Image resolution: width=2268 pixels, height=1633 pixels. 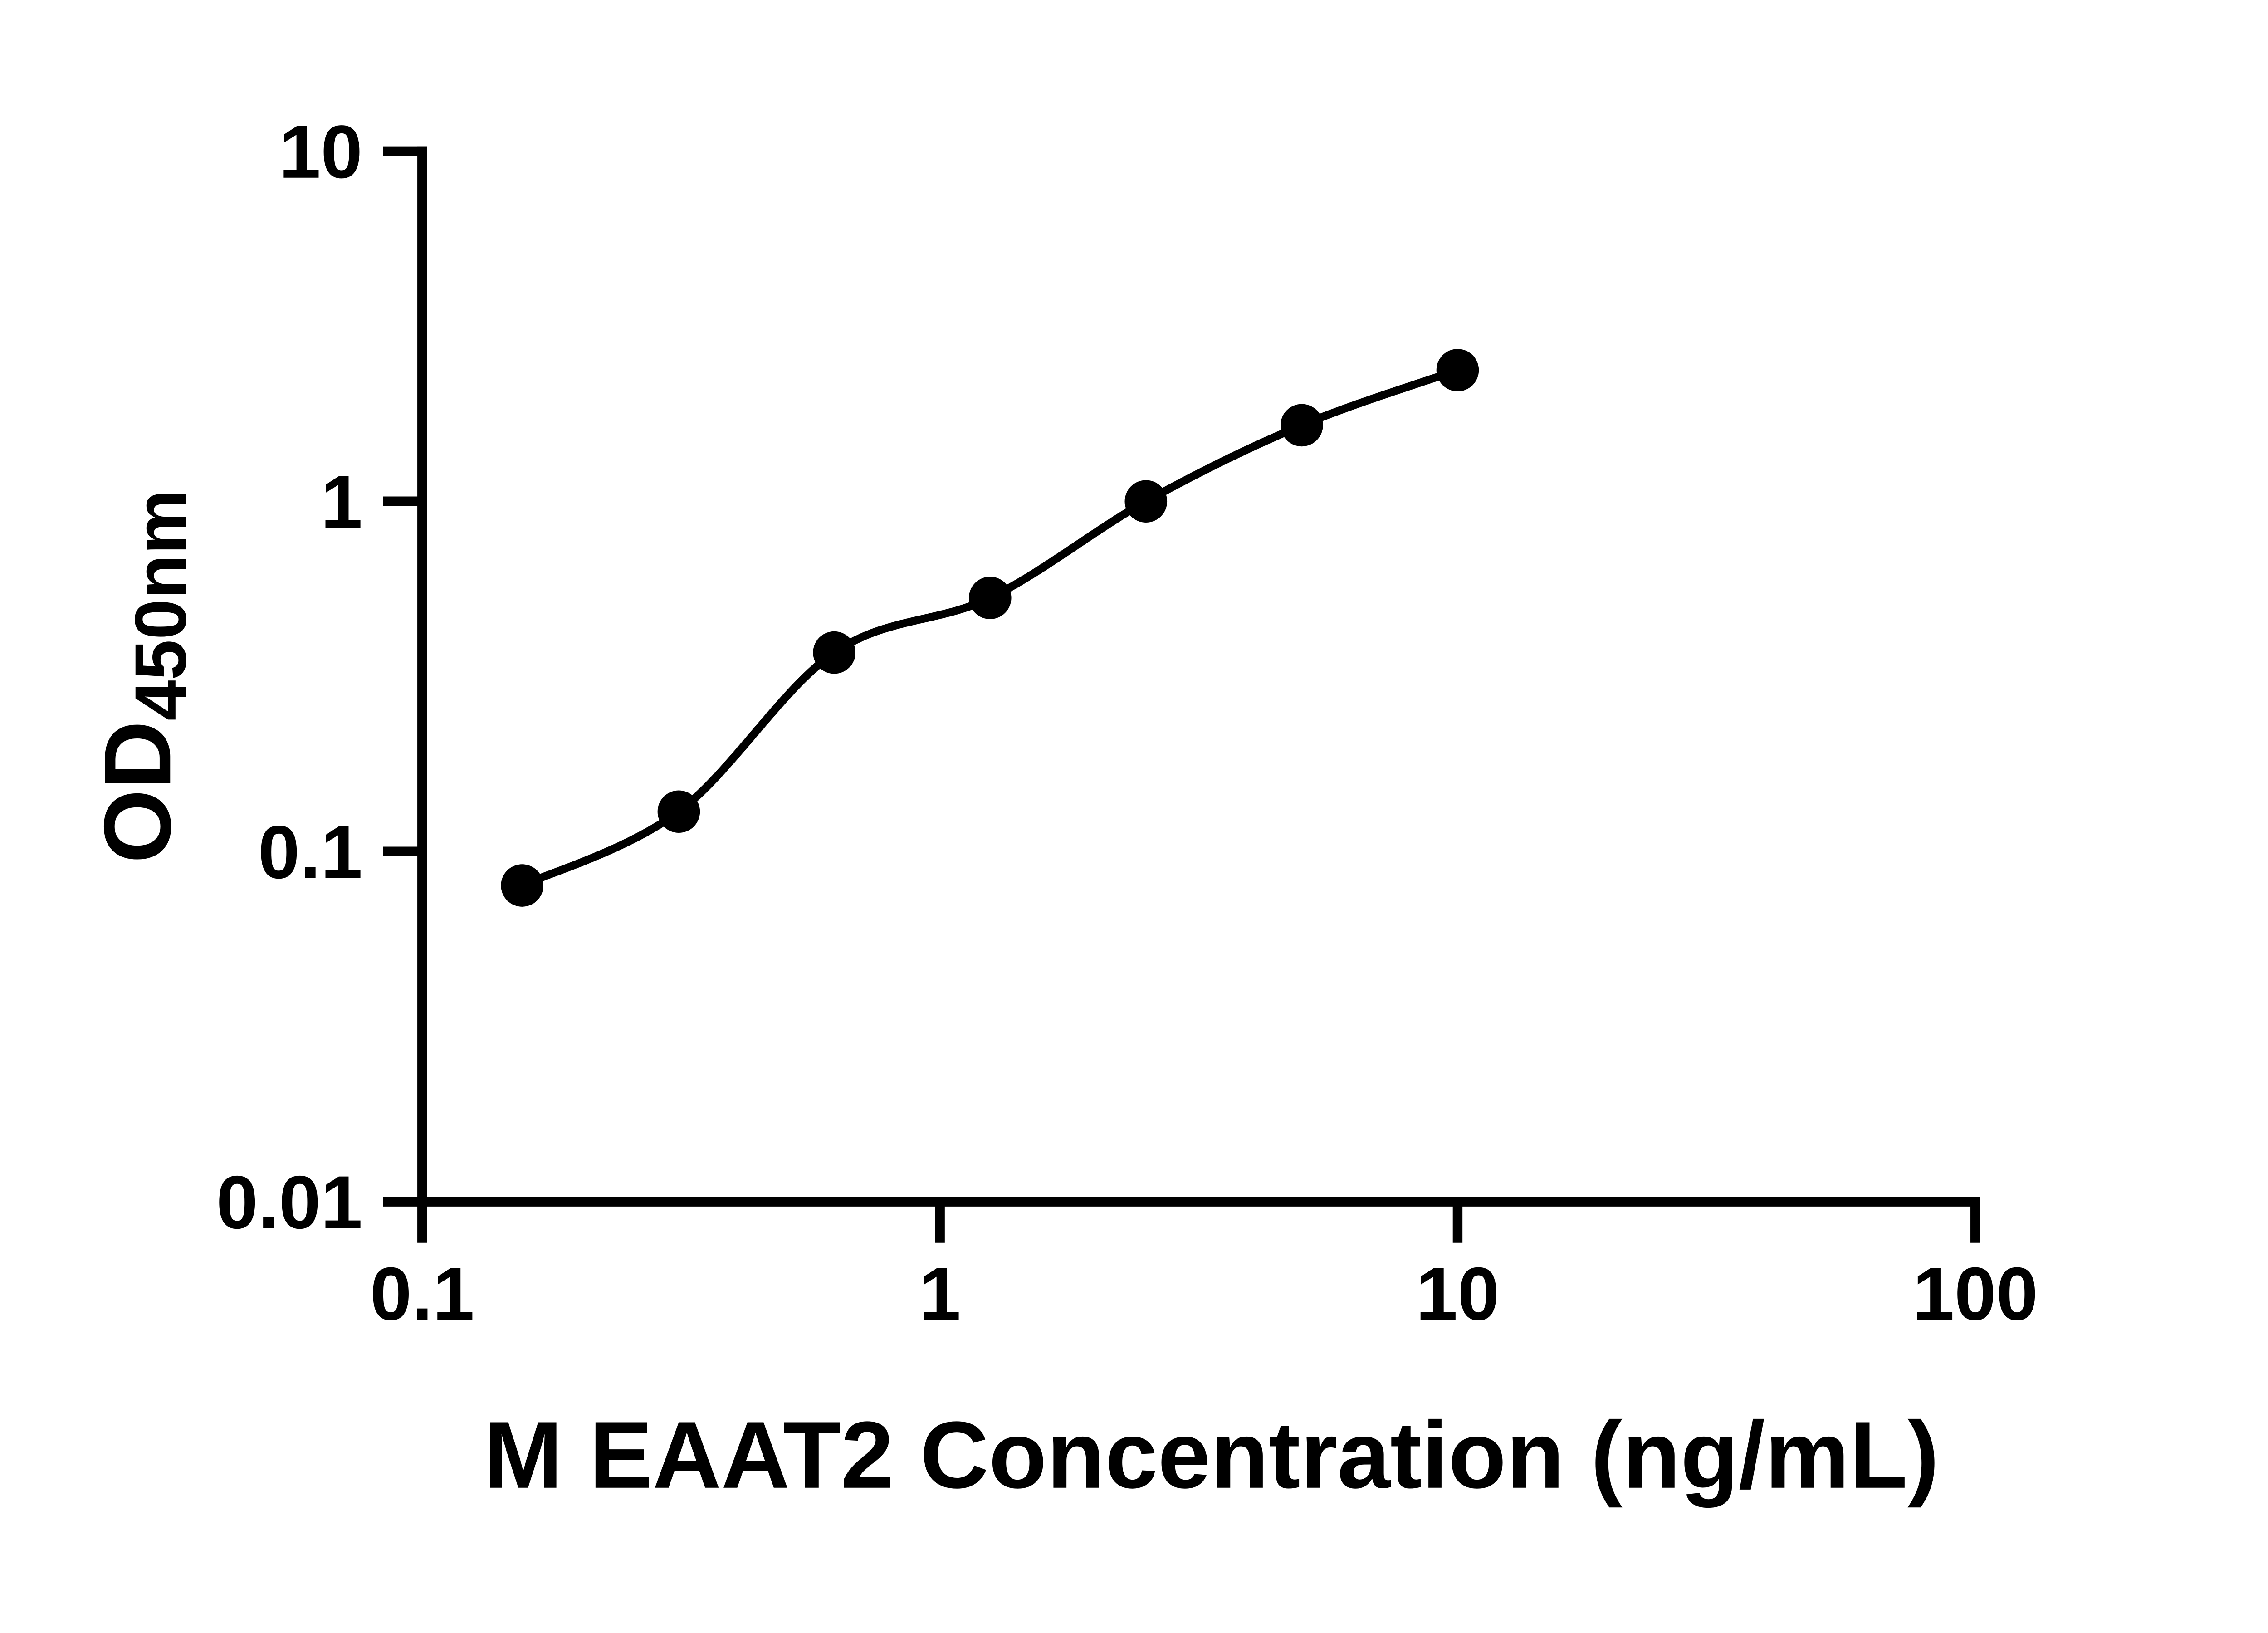 I want to click on y-axis-title-main: OD, so click(x=137, y=792).